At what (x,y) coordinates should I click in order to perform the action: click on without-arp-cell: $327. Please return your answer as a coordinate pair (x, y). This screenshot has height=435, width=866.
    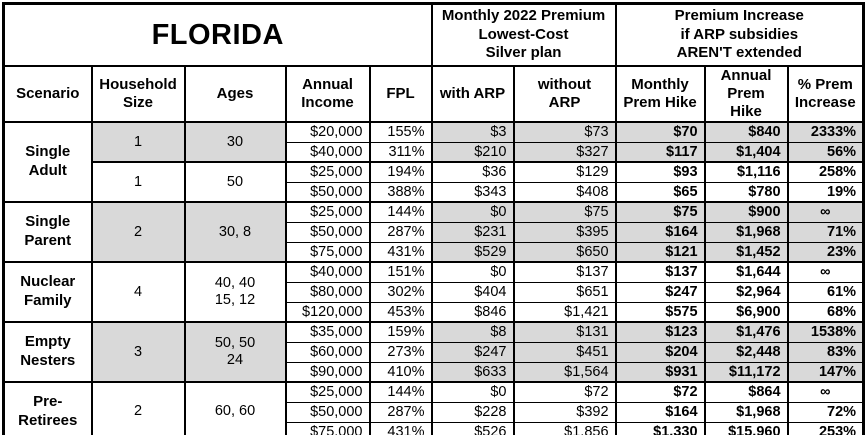
    Looking at the image, I should click on (564, 152).